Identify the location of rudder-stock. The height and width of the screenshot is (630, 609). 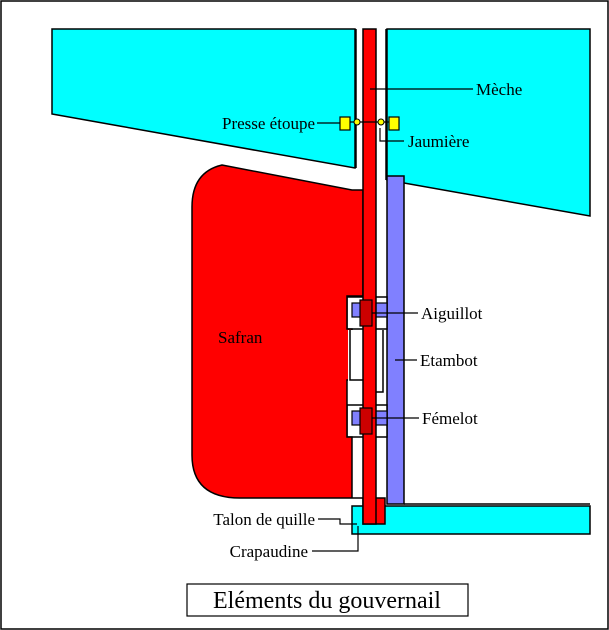
(369, 276).